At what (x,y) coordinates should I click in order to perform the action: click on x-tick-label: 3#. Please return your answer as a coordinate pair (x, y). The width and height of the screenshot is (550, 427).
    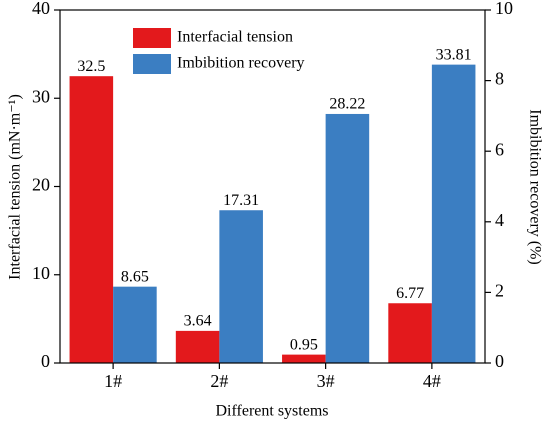
    Looking at the image, I should click on (326, 381).